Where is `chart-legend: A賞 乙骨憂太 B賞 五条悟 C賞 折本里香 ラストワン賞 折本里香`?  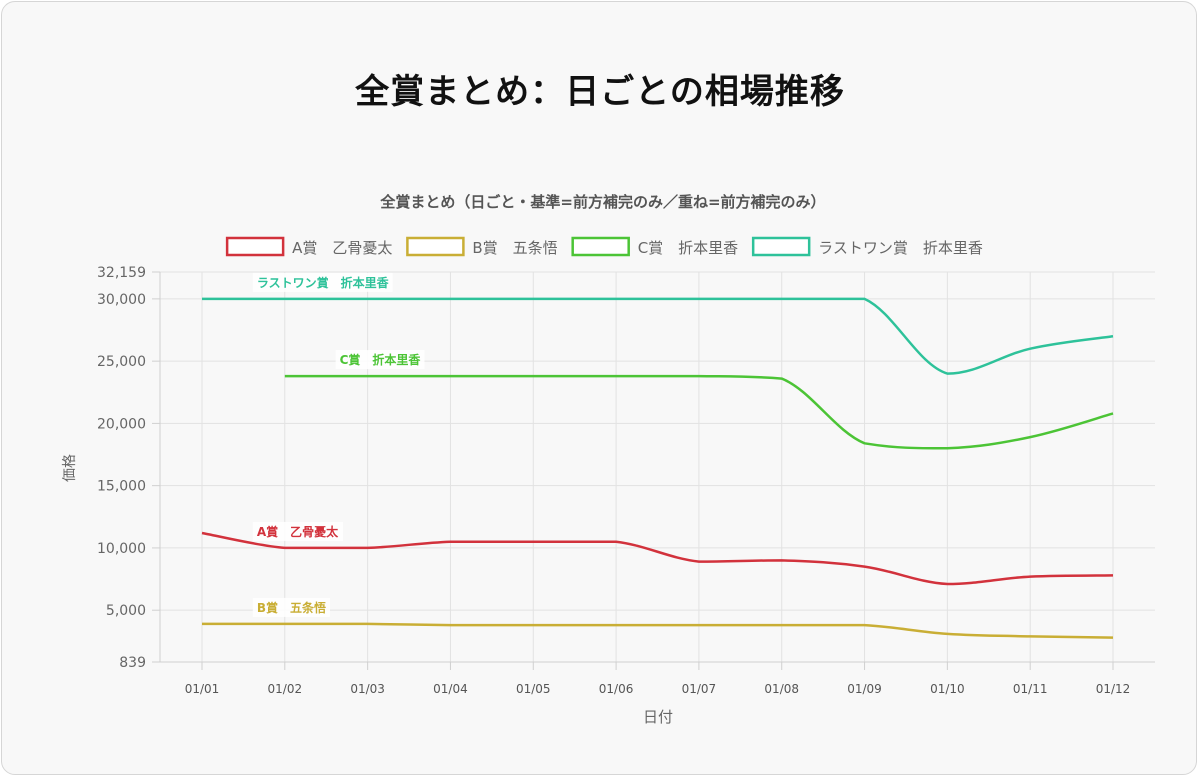 chart-legend: A賞 乙骨憂太 B賞 五条悟 C賞 折本里香 ラストワン賞 折本里香 is located at coordinates (604, 246).